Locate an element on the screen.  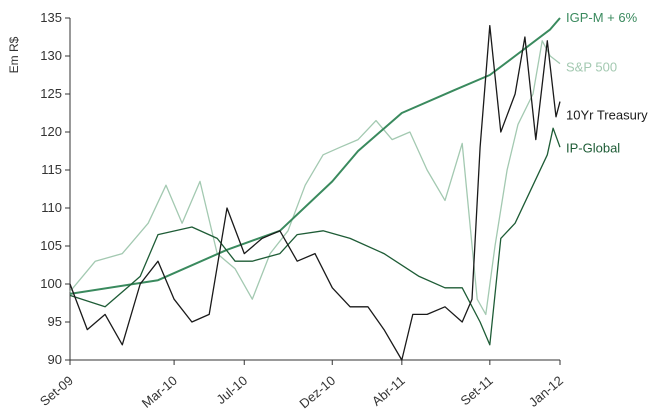
y-tick-label: 120 is located at coordinates (51, 131).